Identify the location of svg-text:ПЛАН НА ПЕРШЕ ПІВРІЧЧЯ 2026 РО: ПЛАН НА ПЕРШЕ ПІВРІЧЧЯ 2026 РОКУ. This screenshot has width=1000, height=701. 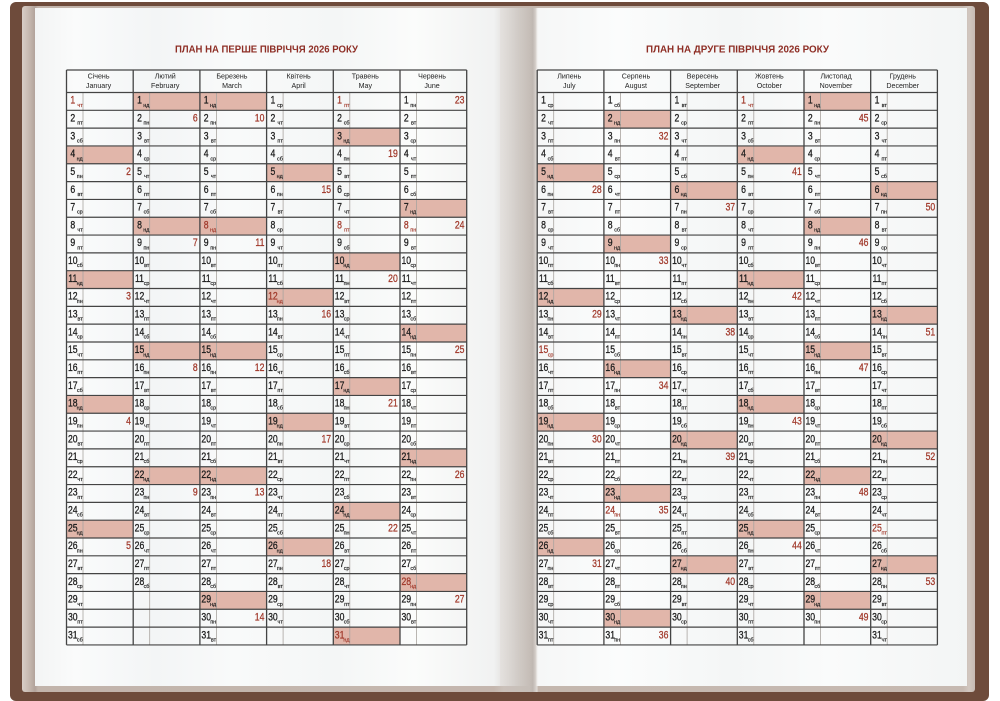
(267, 50).